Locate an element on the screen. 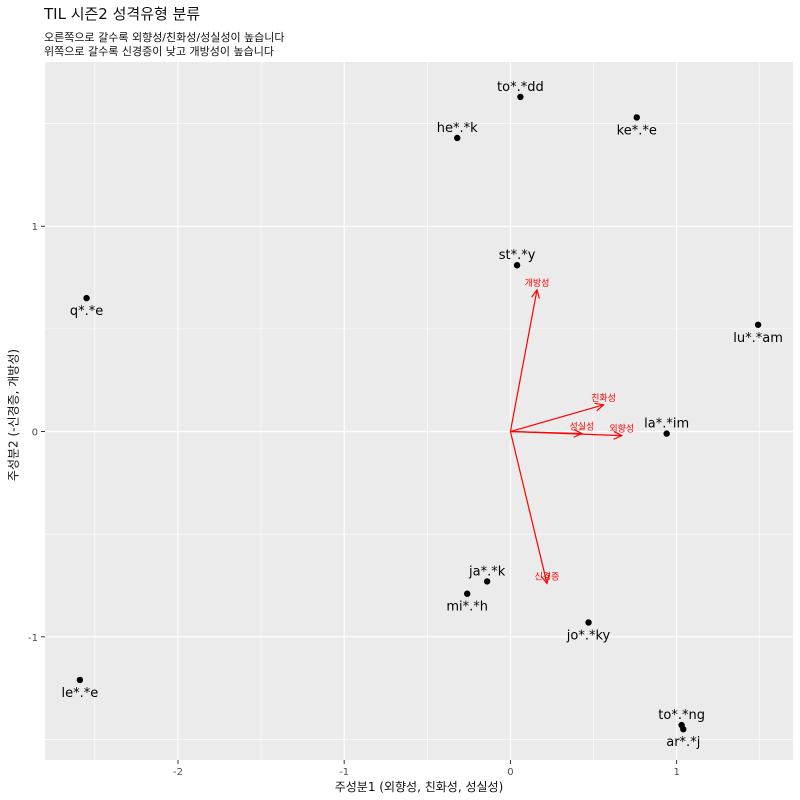 The image size is (800, 800). y-axis-label: 주성분2 (-신경증, 개방성) is located at coordinates (13, 415).